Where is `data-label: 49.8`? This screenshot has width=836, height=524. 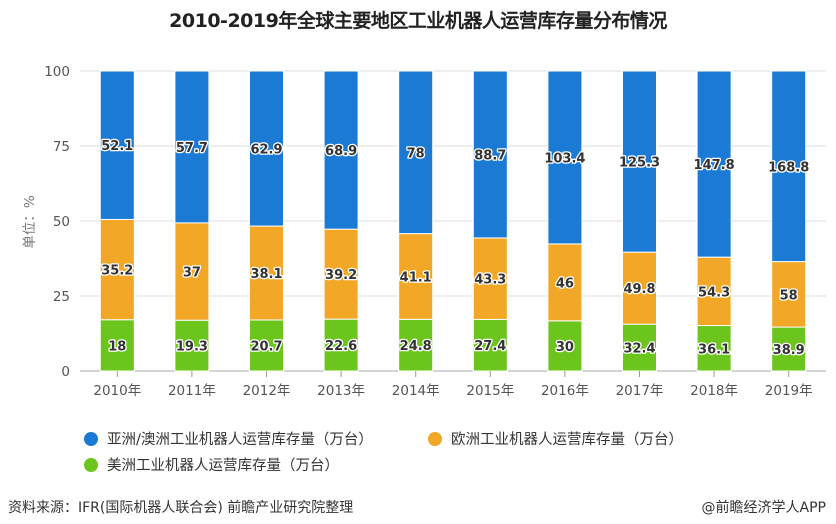
data-label: 49.8 is located at coordinates (639, 289).